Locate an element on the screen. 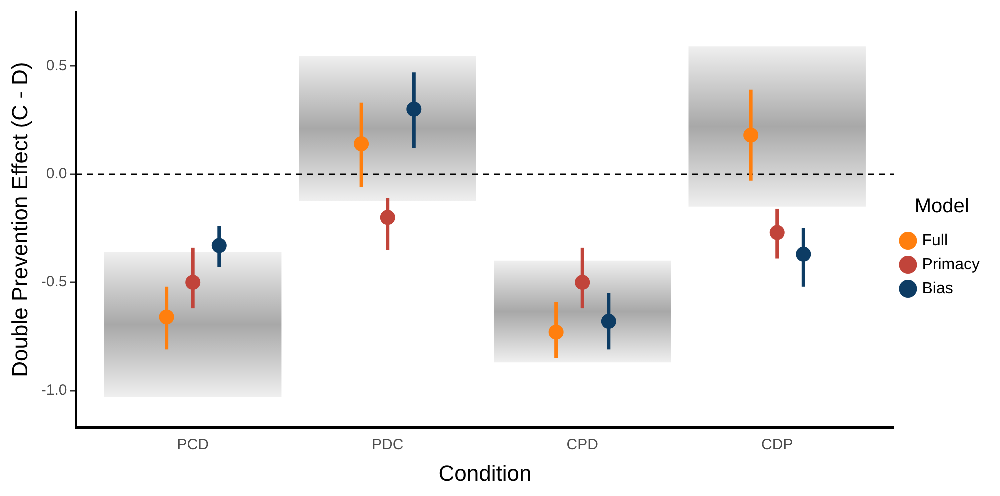  x-tick-label: PDC is located at coordinates (388, 445).